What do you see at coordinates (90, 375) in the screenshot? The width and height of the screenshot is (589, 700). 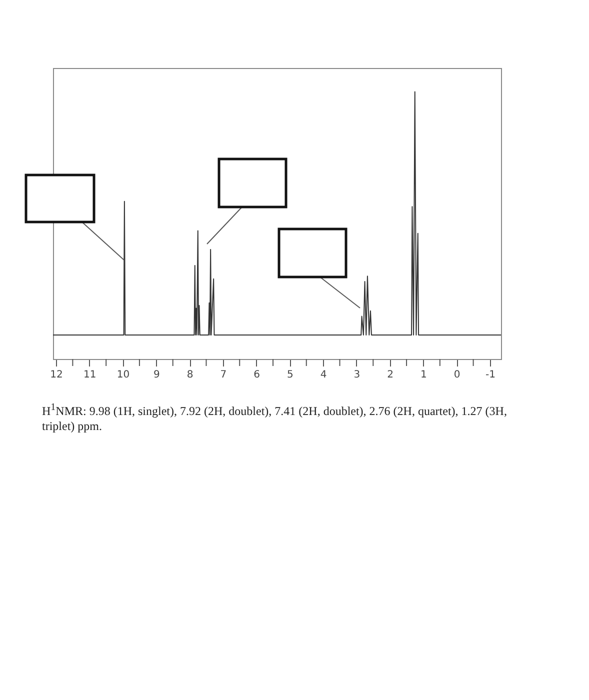 I see `x-tick-label: 11` at bounding box center [90, 375].